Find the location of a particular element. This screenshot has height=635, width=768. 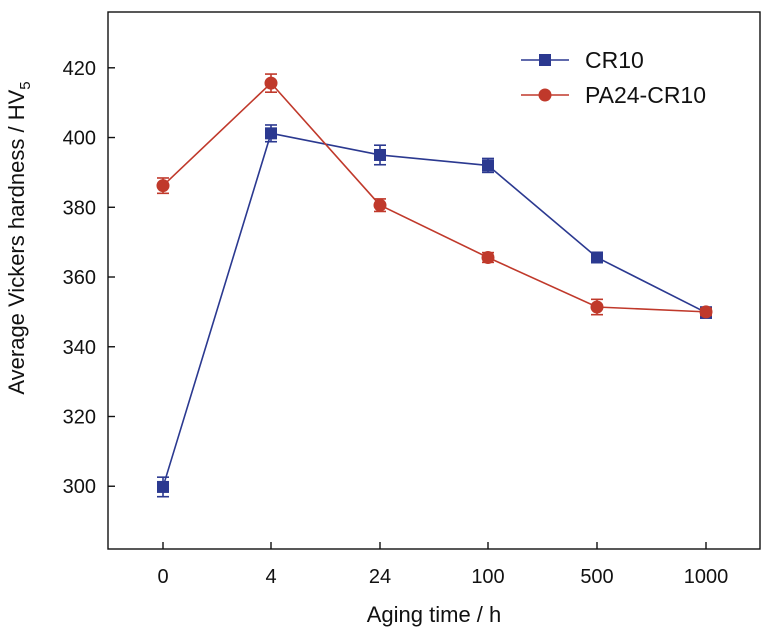

legend: CR10 PA24-CR10 is located at coordinates (613, 77).